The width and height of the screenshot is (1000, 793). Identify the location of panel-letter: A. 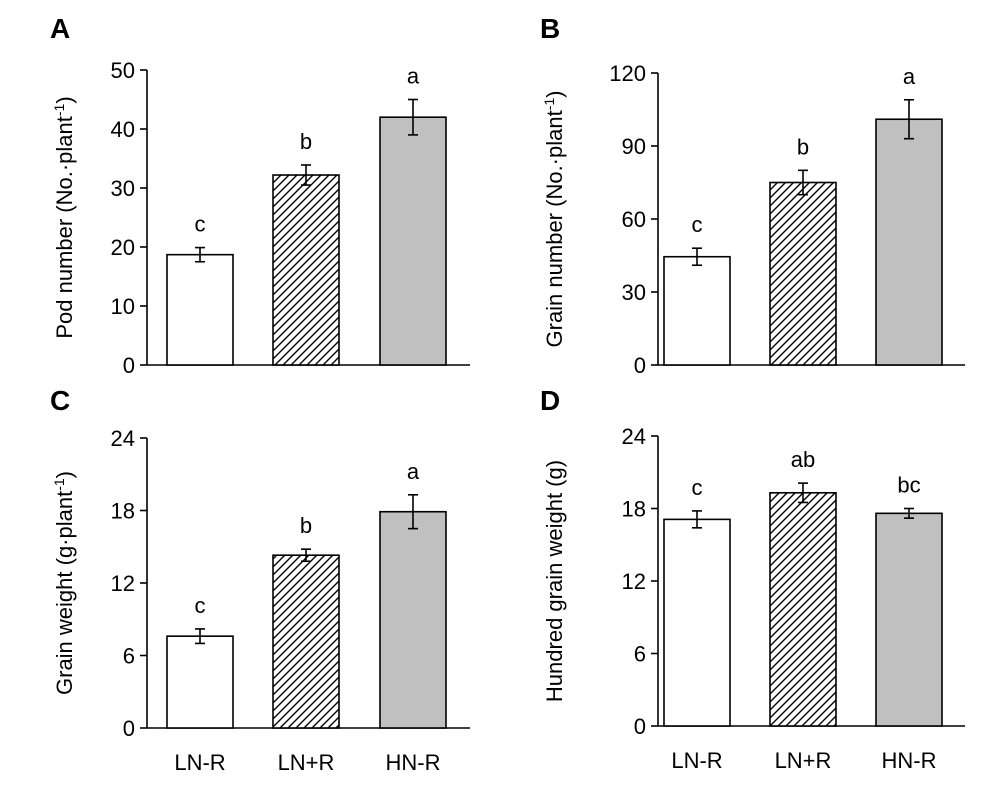
(60, 28).